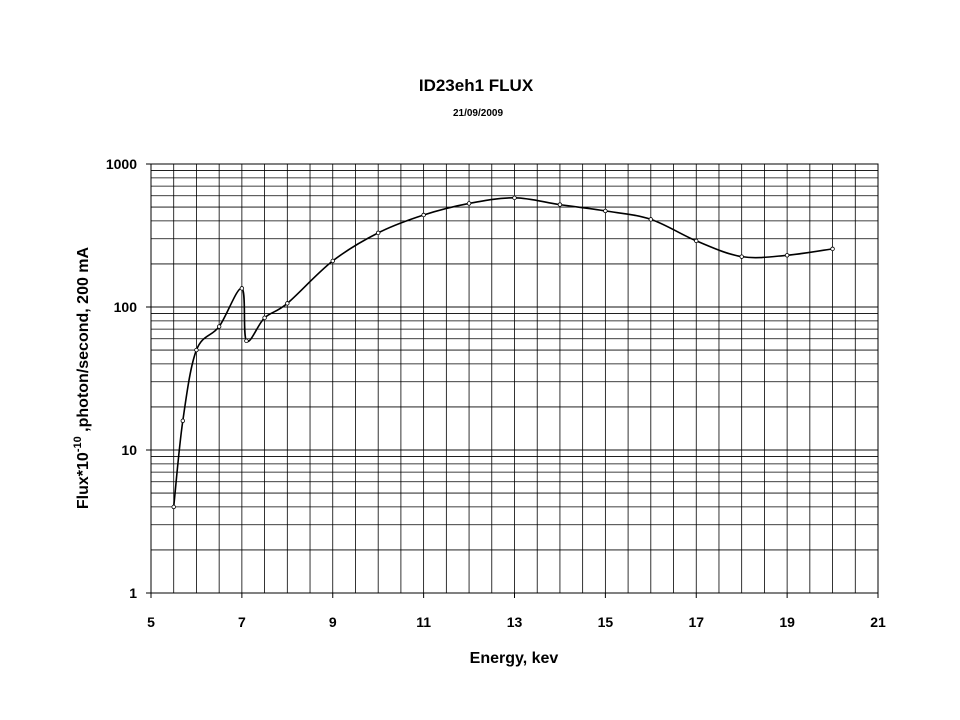  I want to click on y-axis-label-superscript: -10, so click(78, 444).